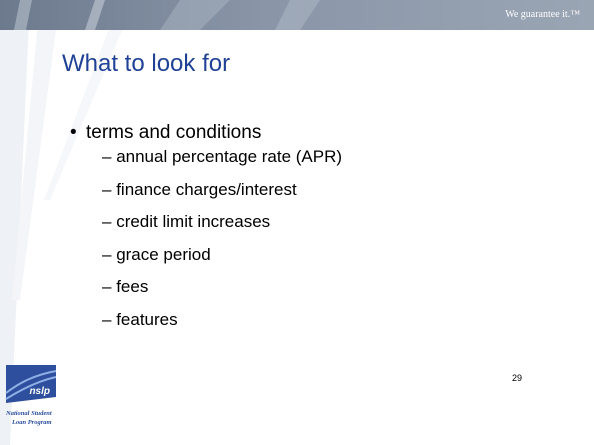  I want to click on logo: nslp National Student Loan Program, so click(31, 395).